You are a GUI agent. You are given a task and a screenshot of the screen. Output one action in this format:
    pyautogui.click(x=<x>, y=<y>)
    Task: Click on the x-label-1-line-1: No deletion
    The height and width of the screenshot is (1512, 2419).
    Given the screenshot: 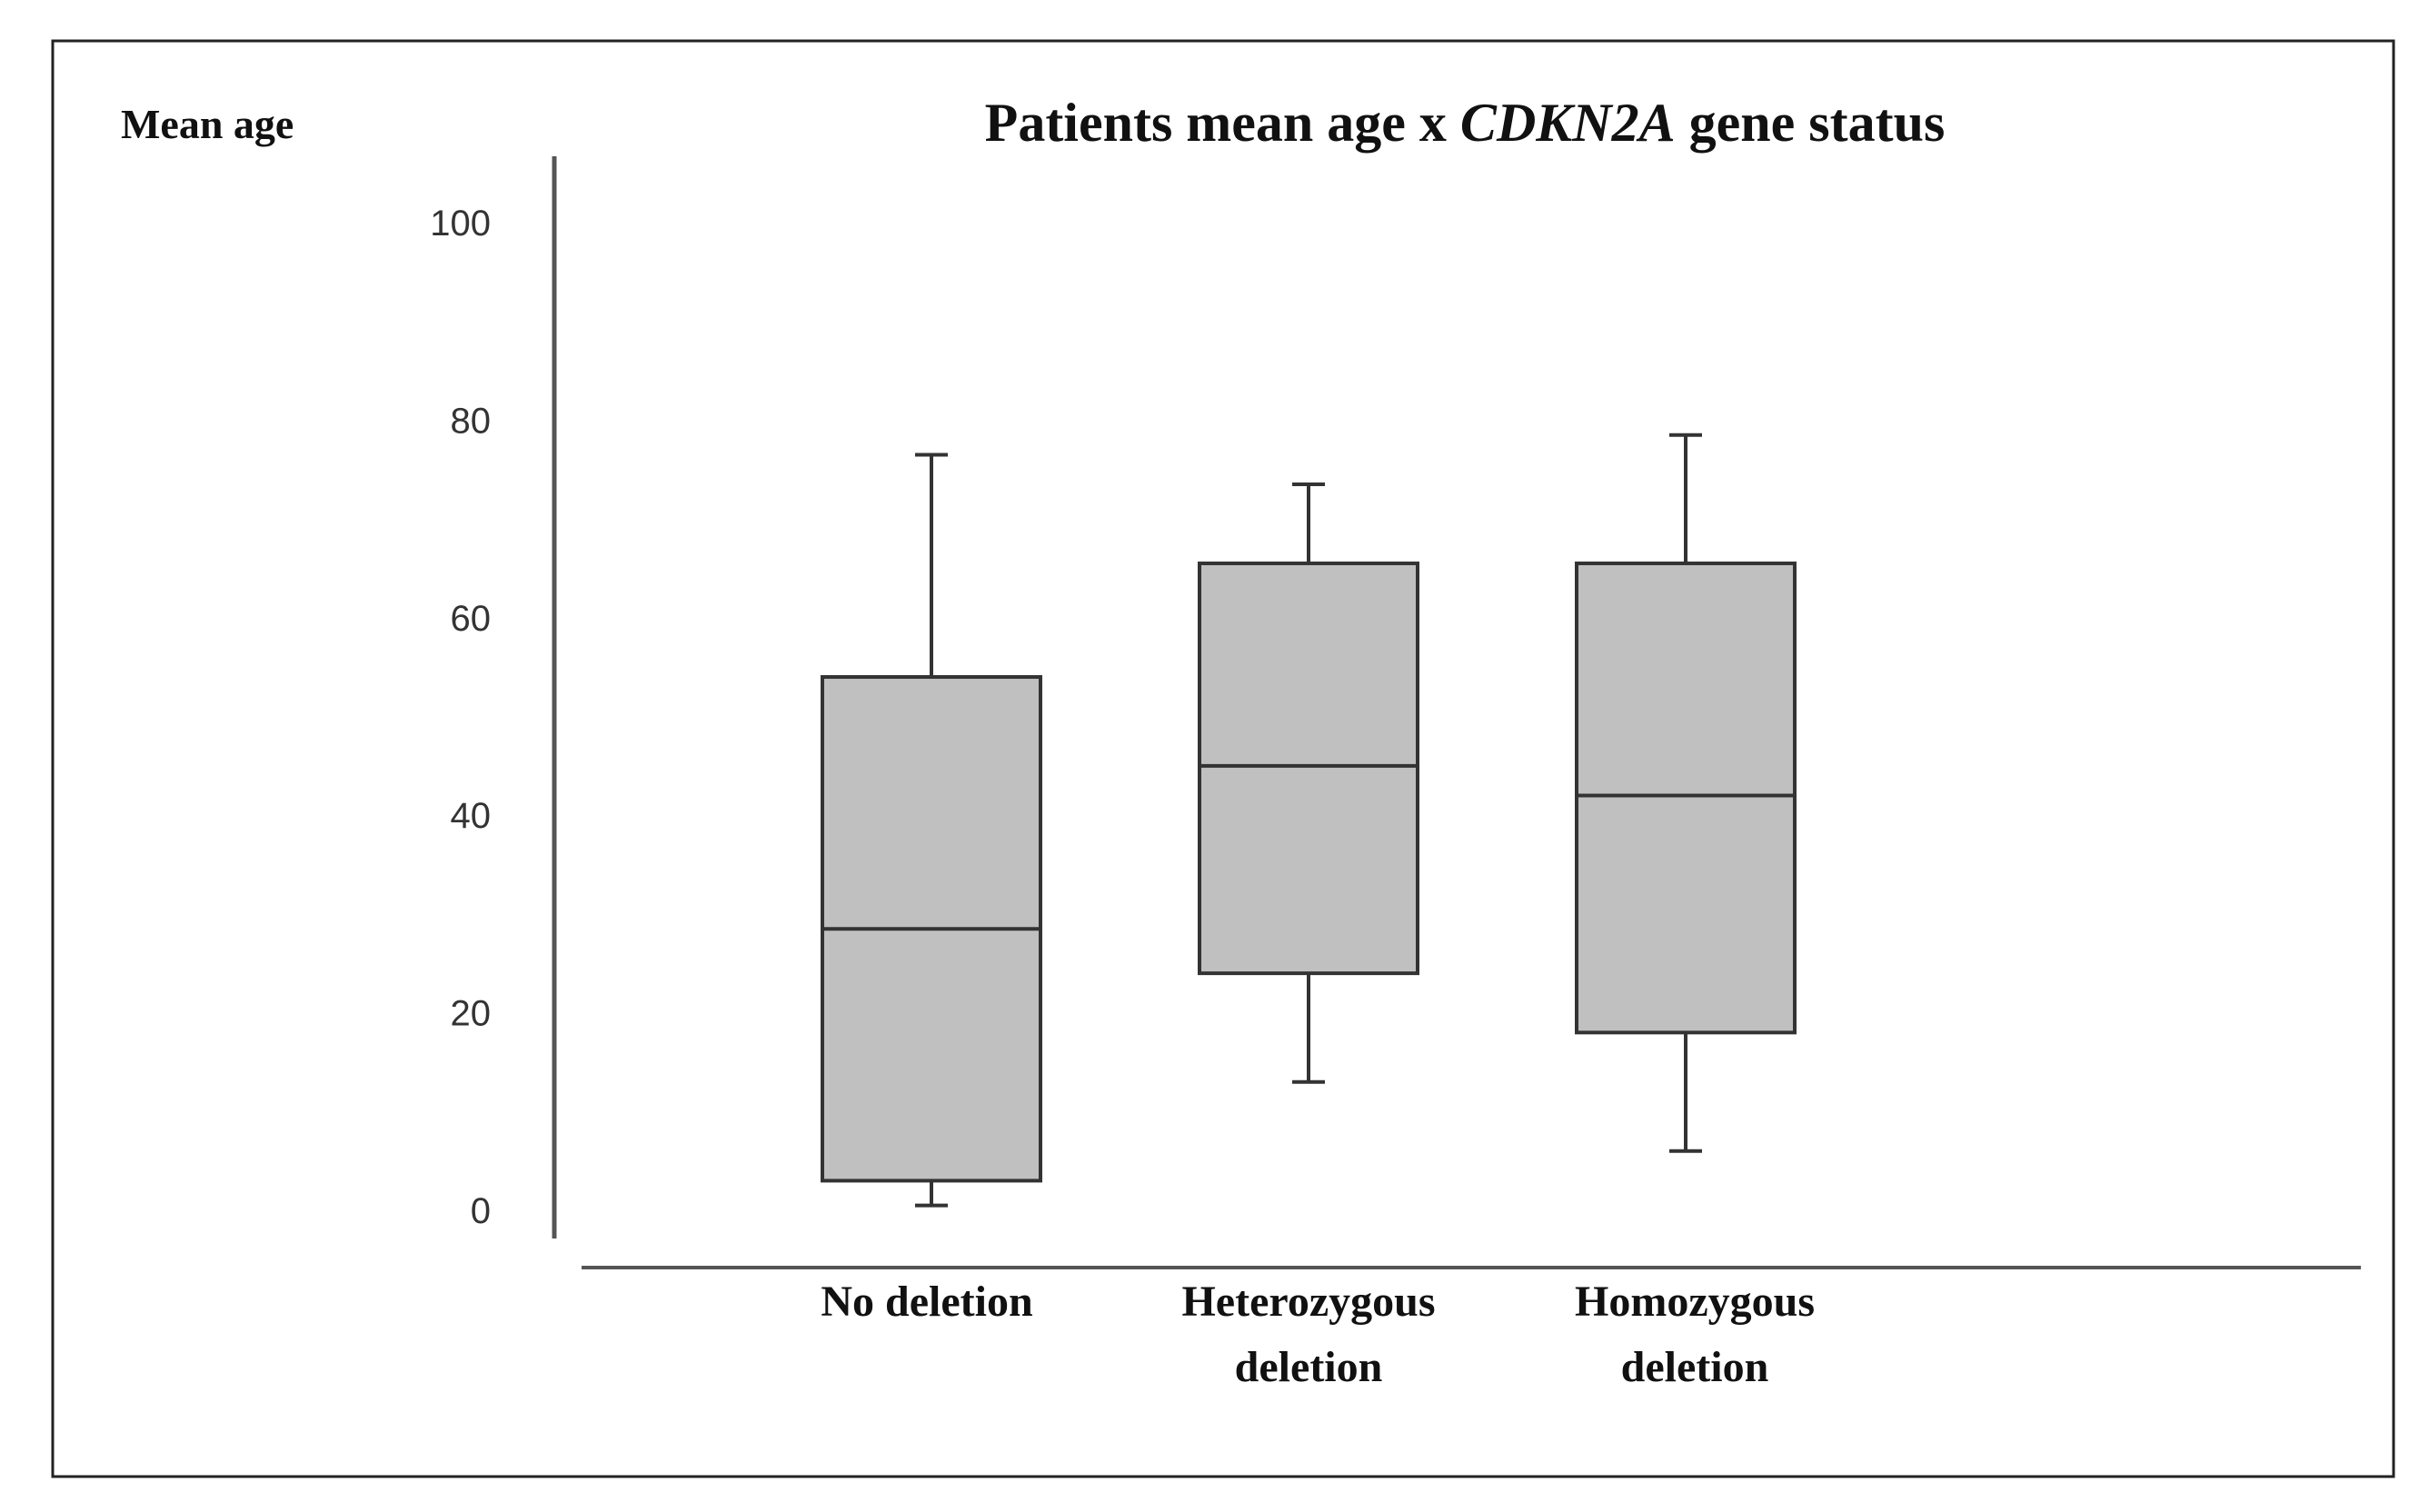 What is the action you would take?
    pyautogui.click(x=926, y=1302)
    